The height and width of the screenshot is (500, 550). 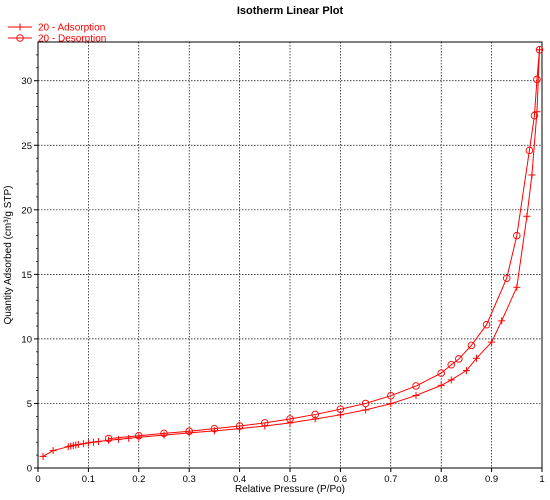 What do you see at coordinates (541, 479) in the screenshot?
I see `x-tick-label: 1` at bounding box center [541, 479].